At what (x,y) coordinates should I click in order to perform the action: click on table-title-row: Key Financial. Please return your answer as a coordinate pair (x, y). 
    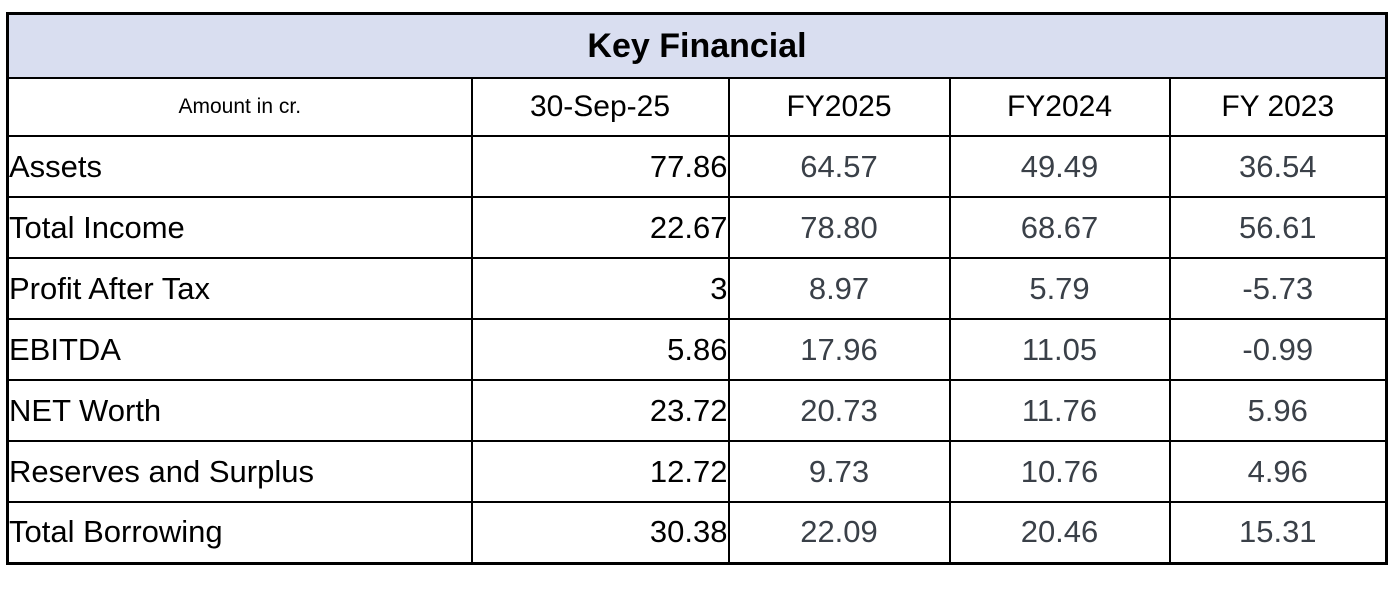
    Looking at the image, I should click on (697, 45).